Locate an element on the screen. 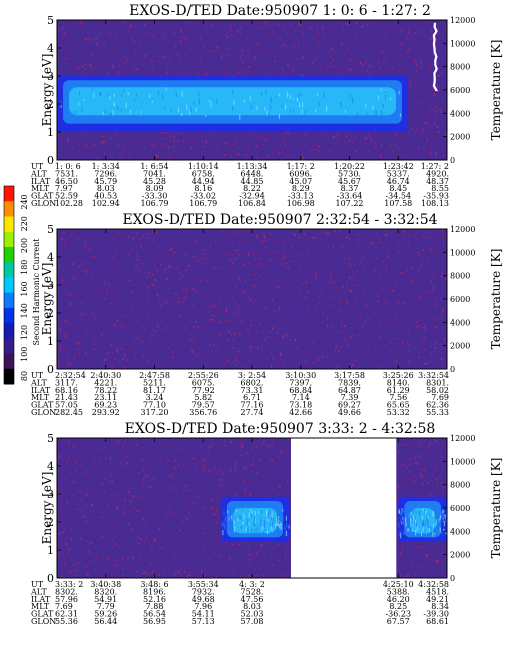 The width and height of the screenshot is (505, 649). orbit-value: 65.65 is located at coordinates (398, 405).